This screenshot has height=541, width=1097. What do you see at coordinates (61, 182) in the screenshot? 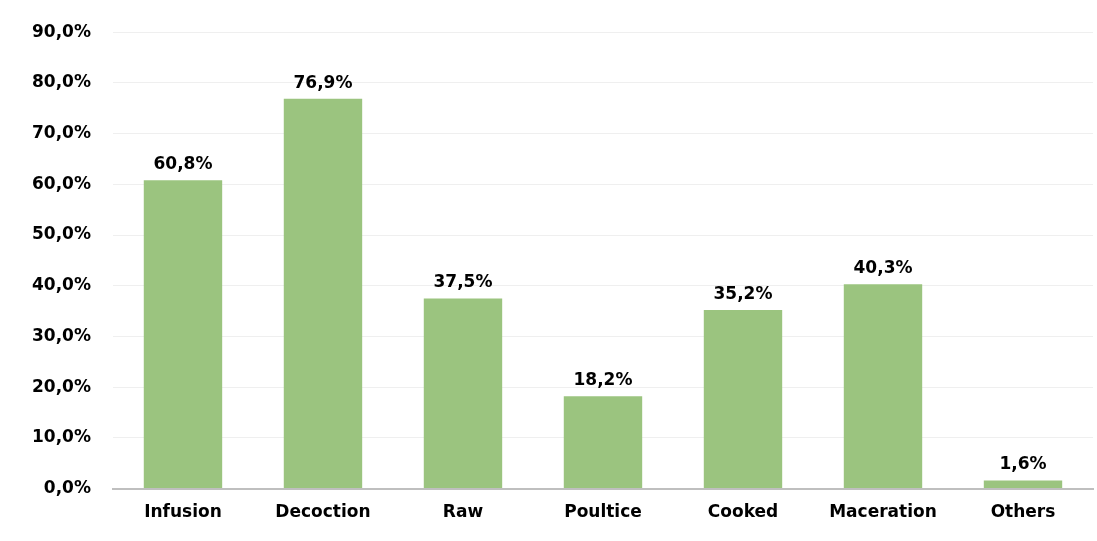
I see `y-tick-label: 60,0%` at bounding box center [61, 182].